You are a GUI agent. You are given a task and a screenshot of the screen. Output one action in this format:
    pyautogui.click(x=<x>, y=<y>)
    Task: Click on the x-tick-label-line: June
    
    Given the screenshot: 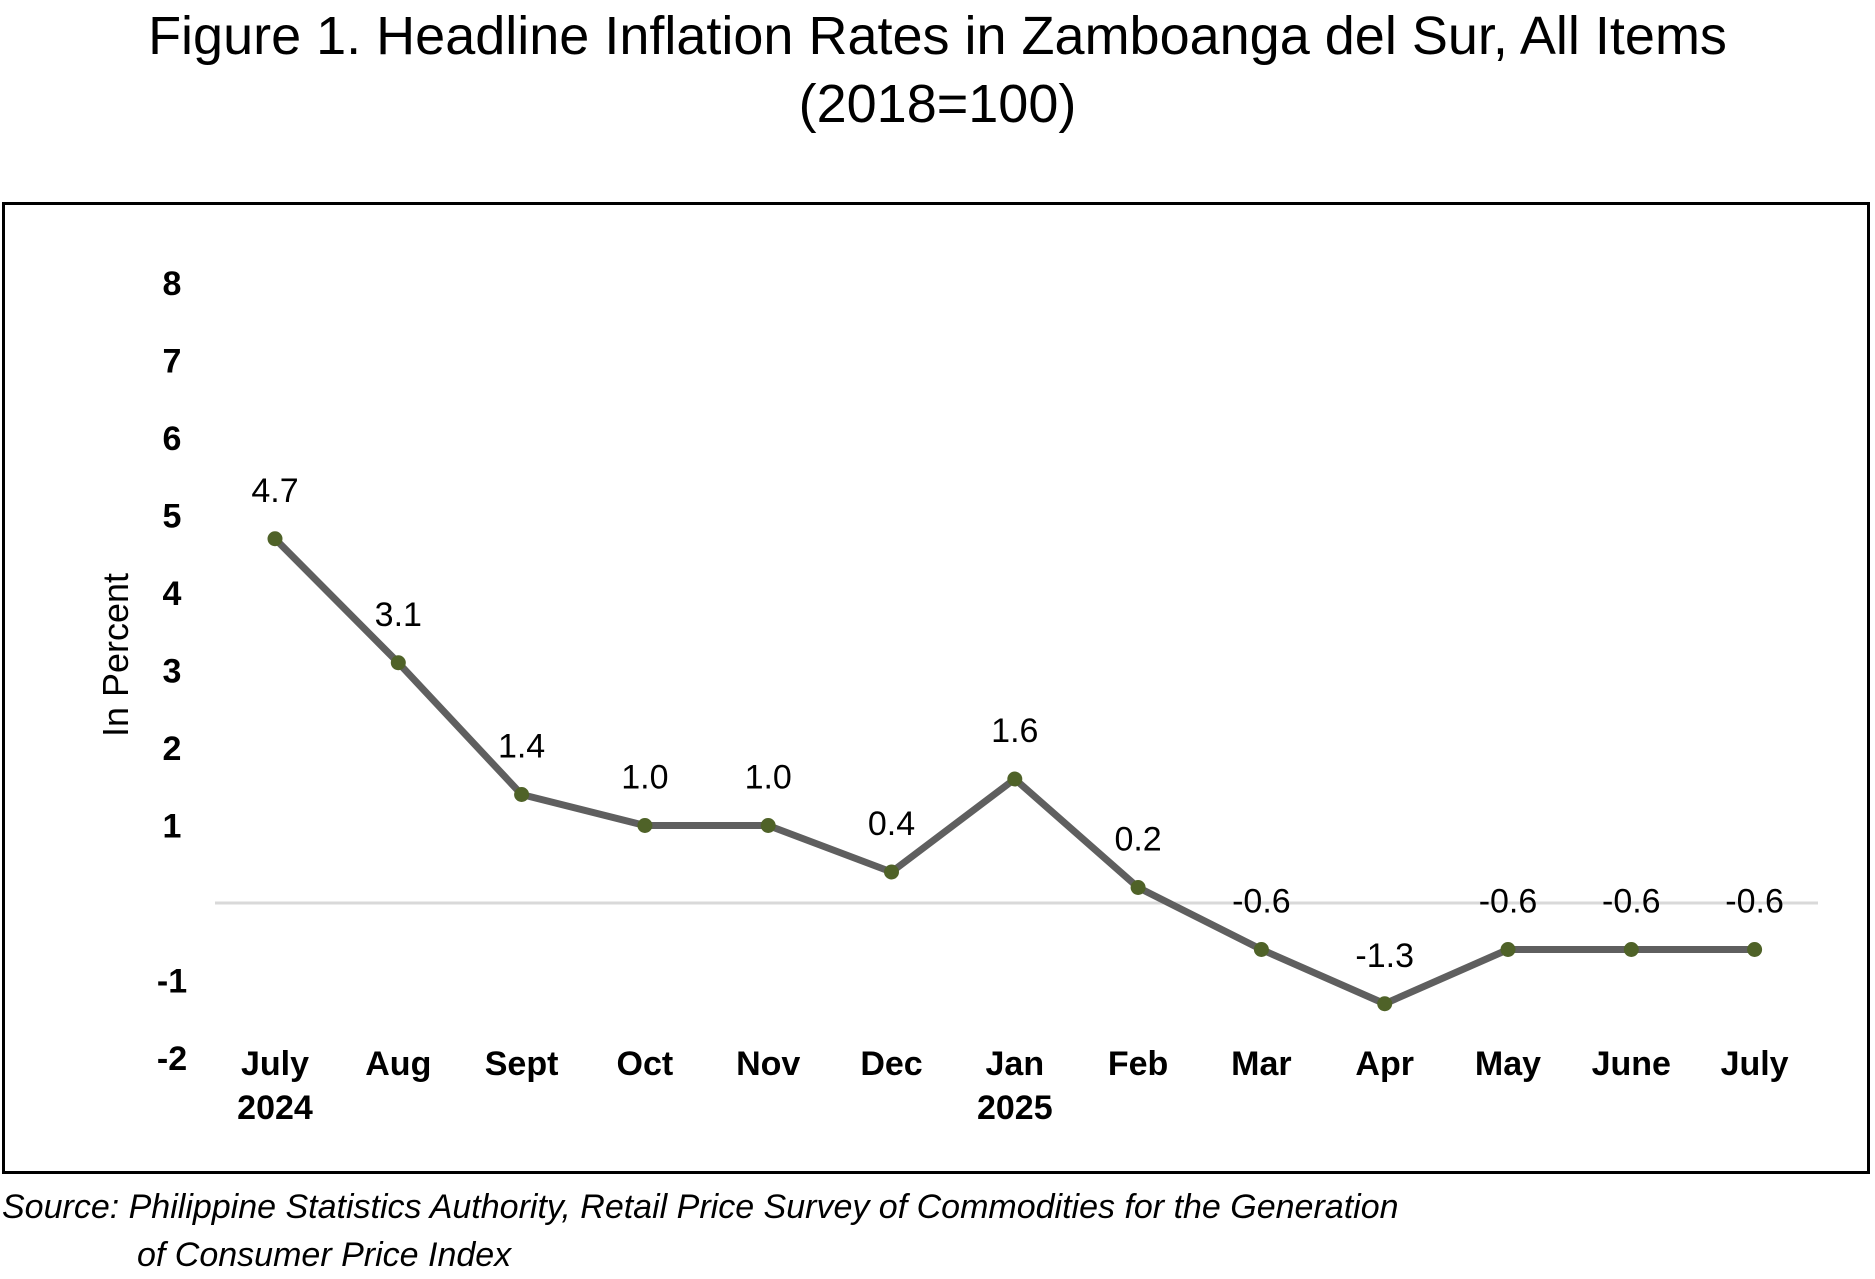 What is the action you would take?
    pyautogui.click(x=1631, y=1064)
    